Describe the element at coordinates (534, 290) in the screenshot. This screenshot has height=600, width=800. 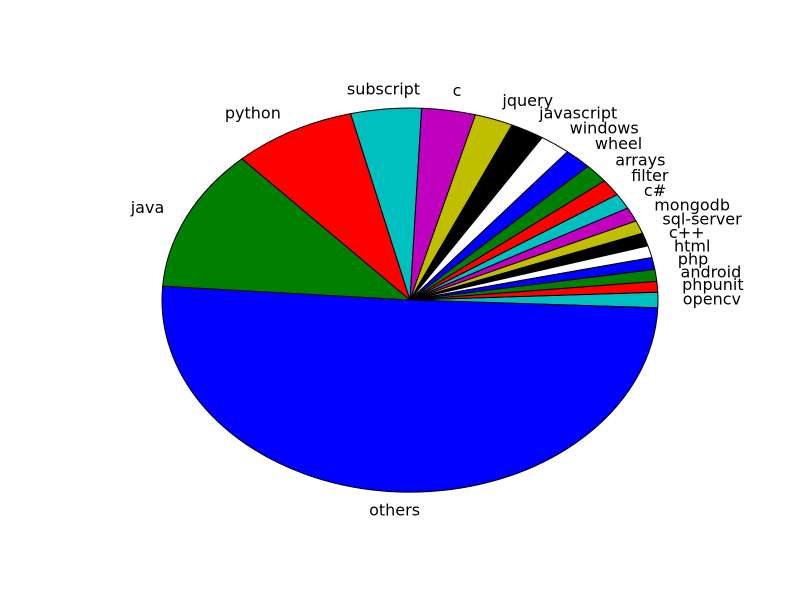
I see `pie-slice-phpunit` at that location.